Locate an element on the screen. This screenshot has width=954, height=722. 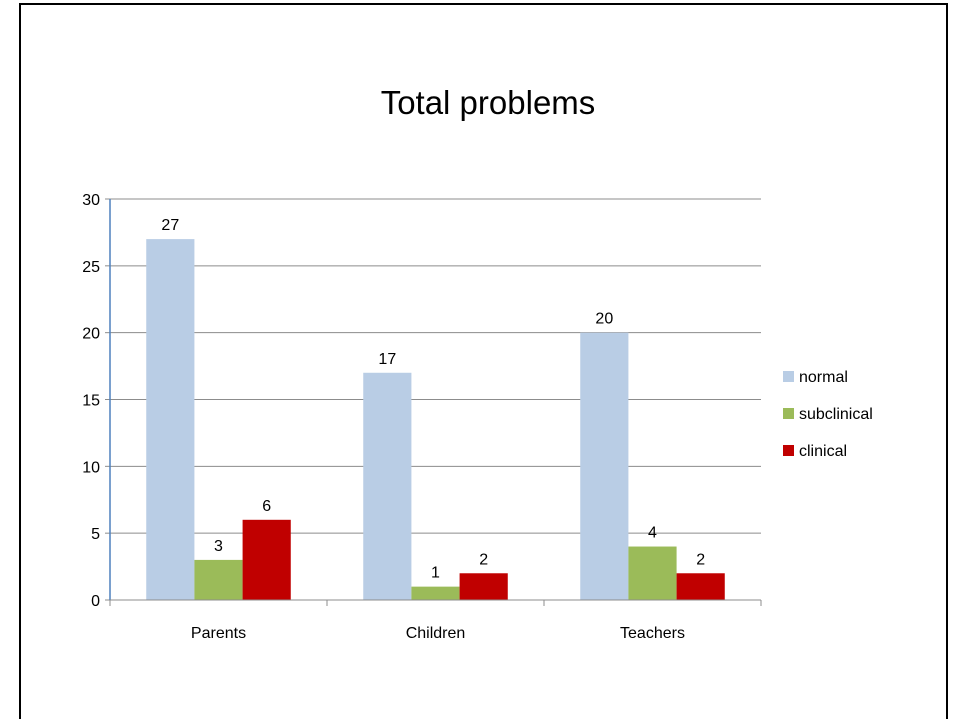
legend-label-subclinical: subclinical is located at coordinates (836, 414).